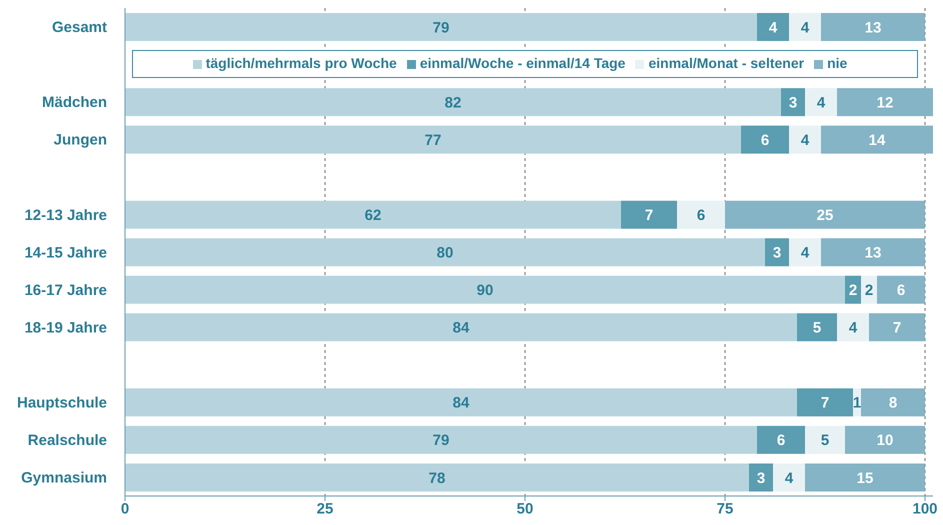 The image size is (943, 525). Describe the element at coordinates (74, 103) in the screenshot. I see `y-tick-label: Mädchen` at that location.